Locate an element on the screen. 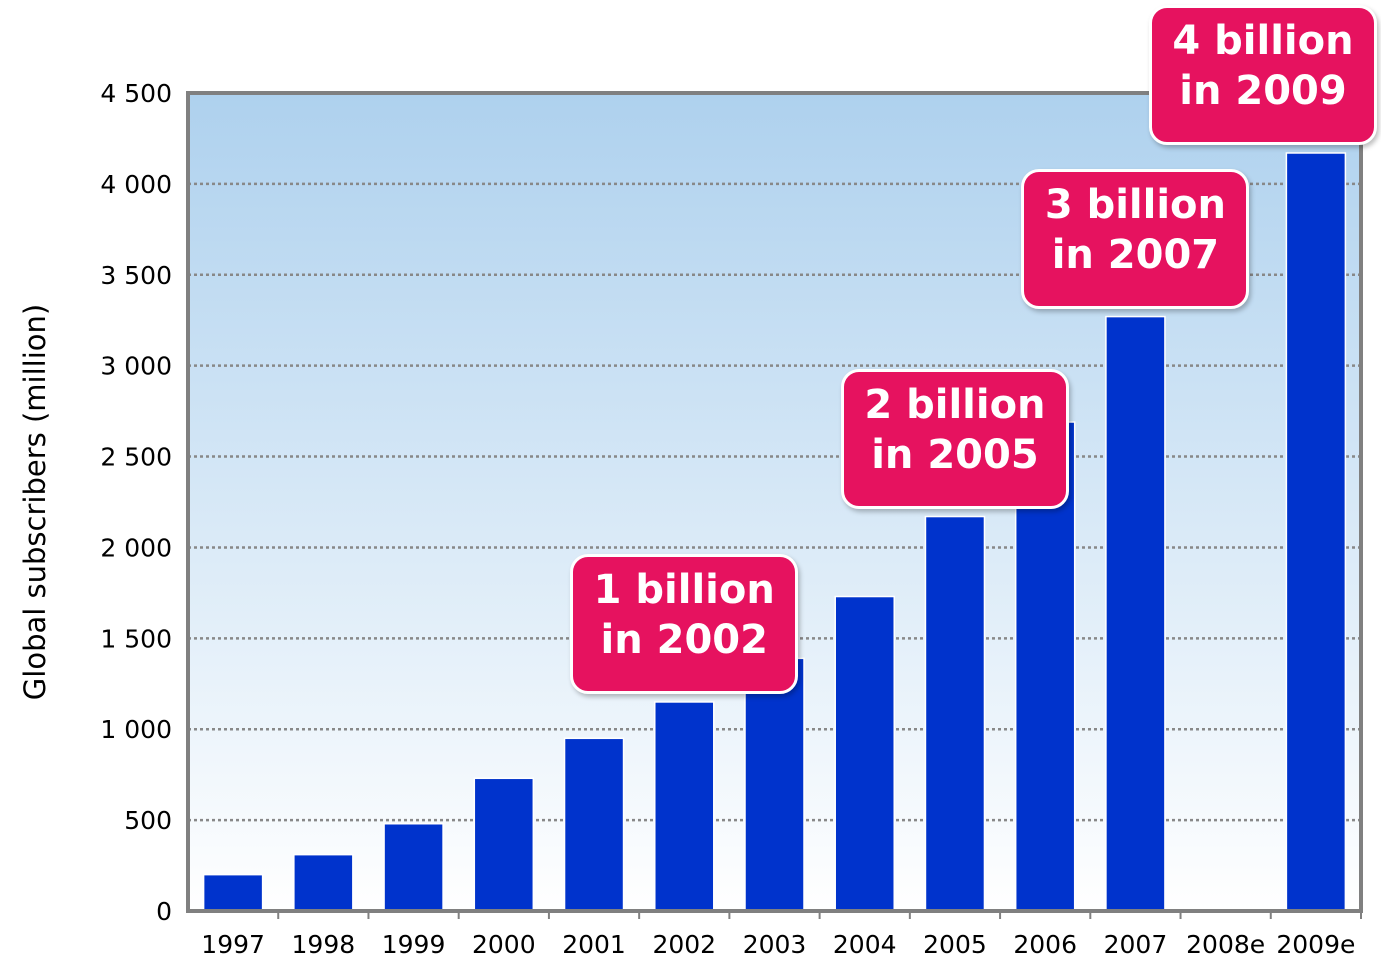 This screenshot has height=961, width=1381. bar-2003 is located at coordinates (774, 784).